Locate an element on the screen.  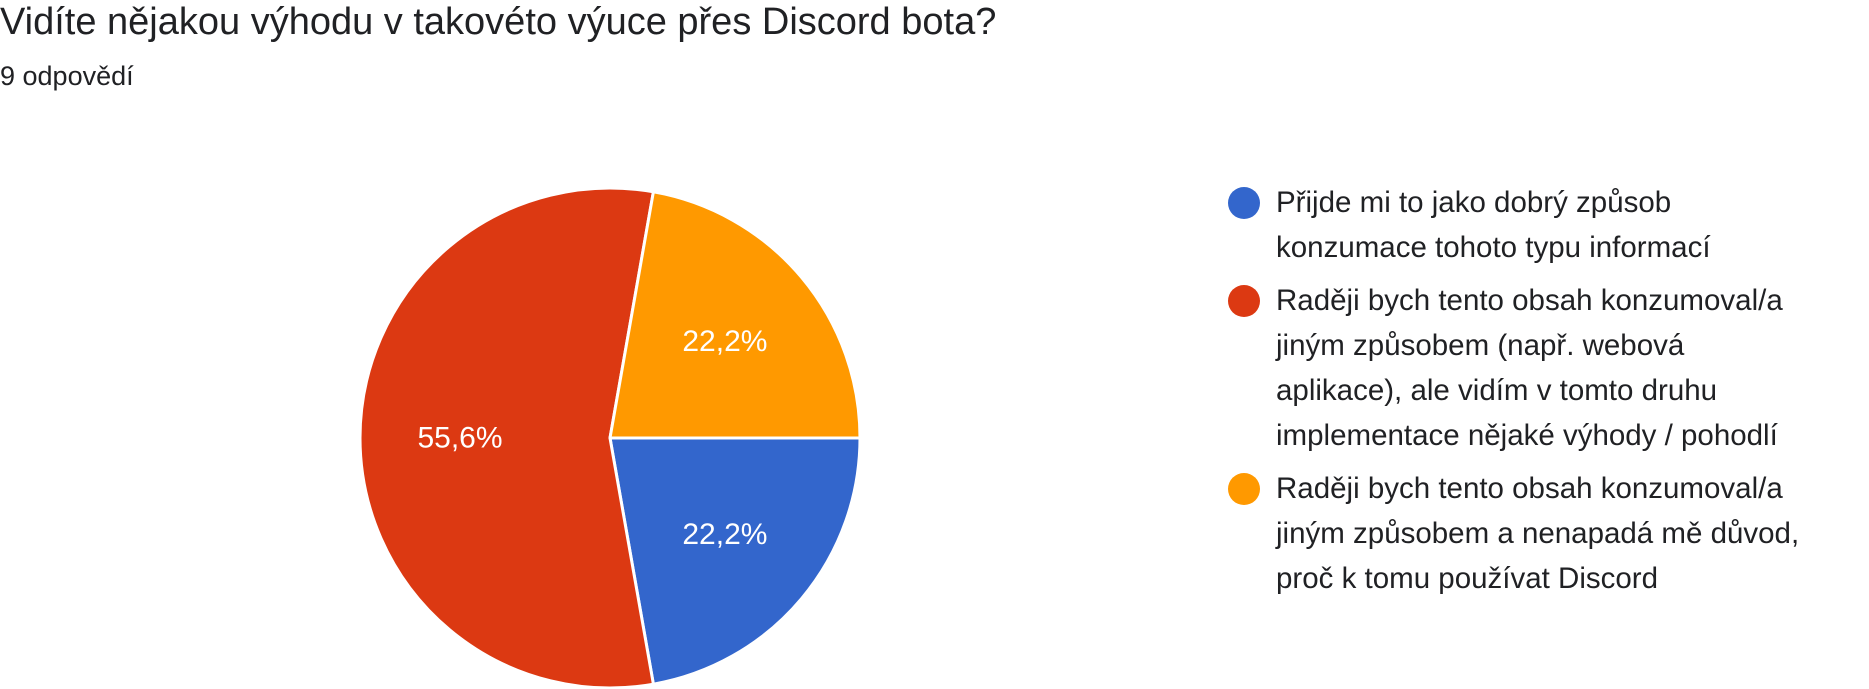
response-count: 9 odpovědí is located at coordinates (67, 76).